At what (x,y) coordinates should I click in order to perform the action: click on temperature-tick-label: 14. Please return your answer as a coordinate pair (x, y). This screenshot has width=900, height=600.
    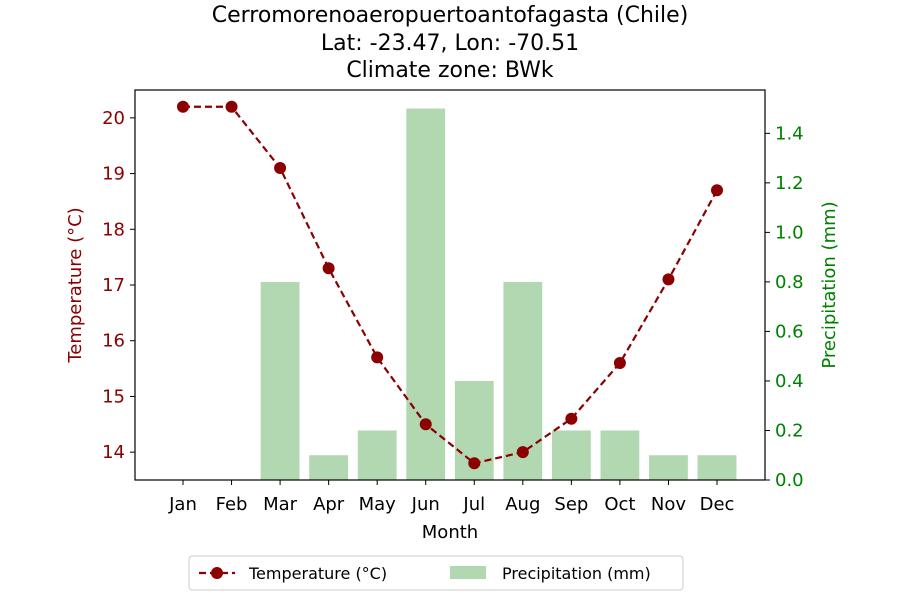
    Looking at the image, I should click on (113, 452).